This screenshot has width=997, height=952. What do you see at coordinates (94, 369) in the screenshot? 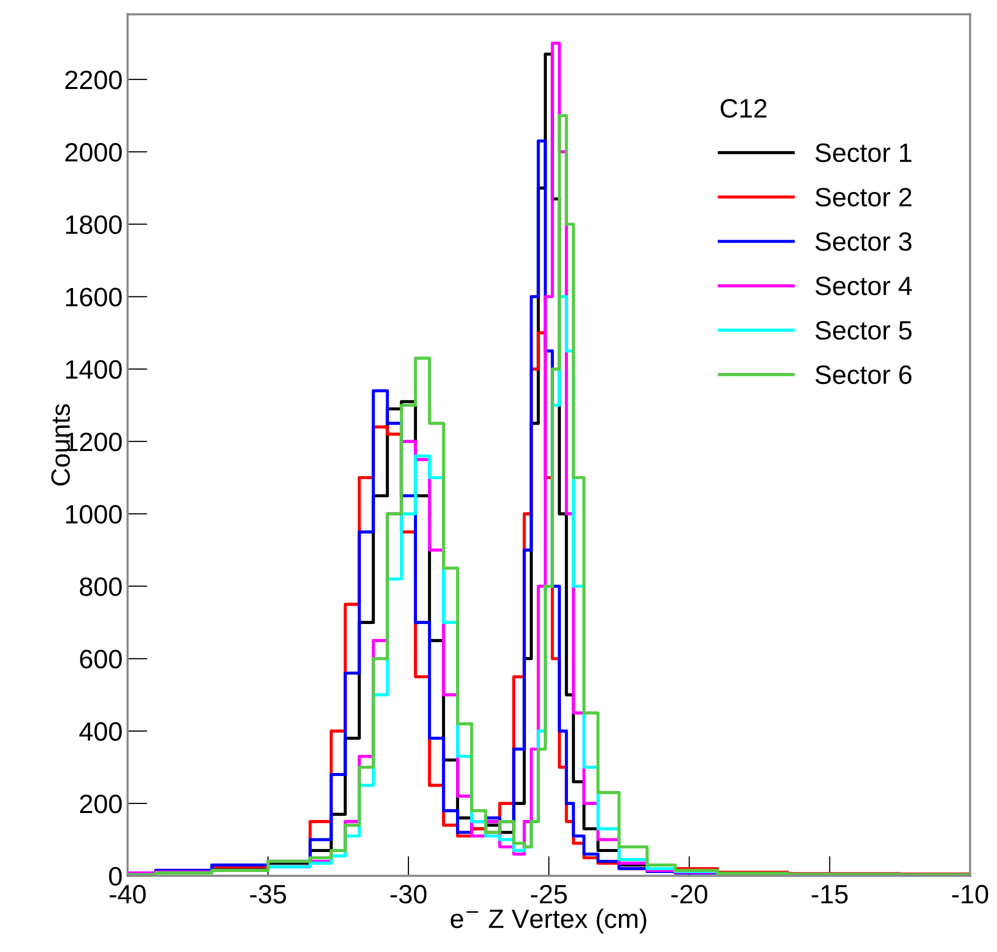
I see `y-tick-label: 1400` at bounding box center [94, 369].